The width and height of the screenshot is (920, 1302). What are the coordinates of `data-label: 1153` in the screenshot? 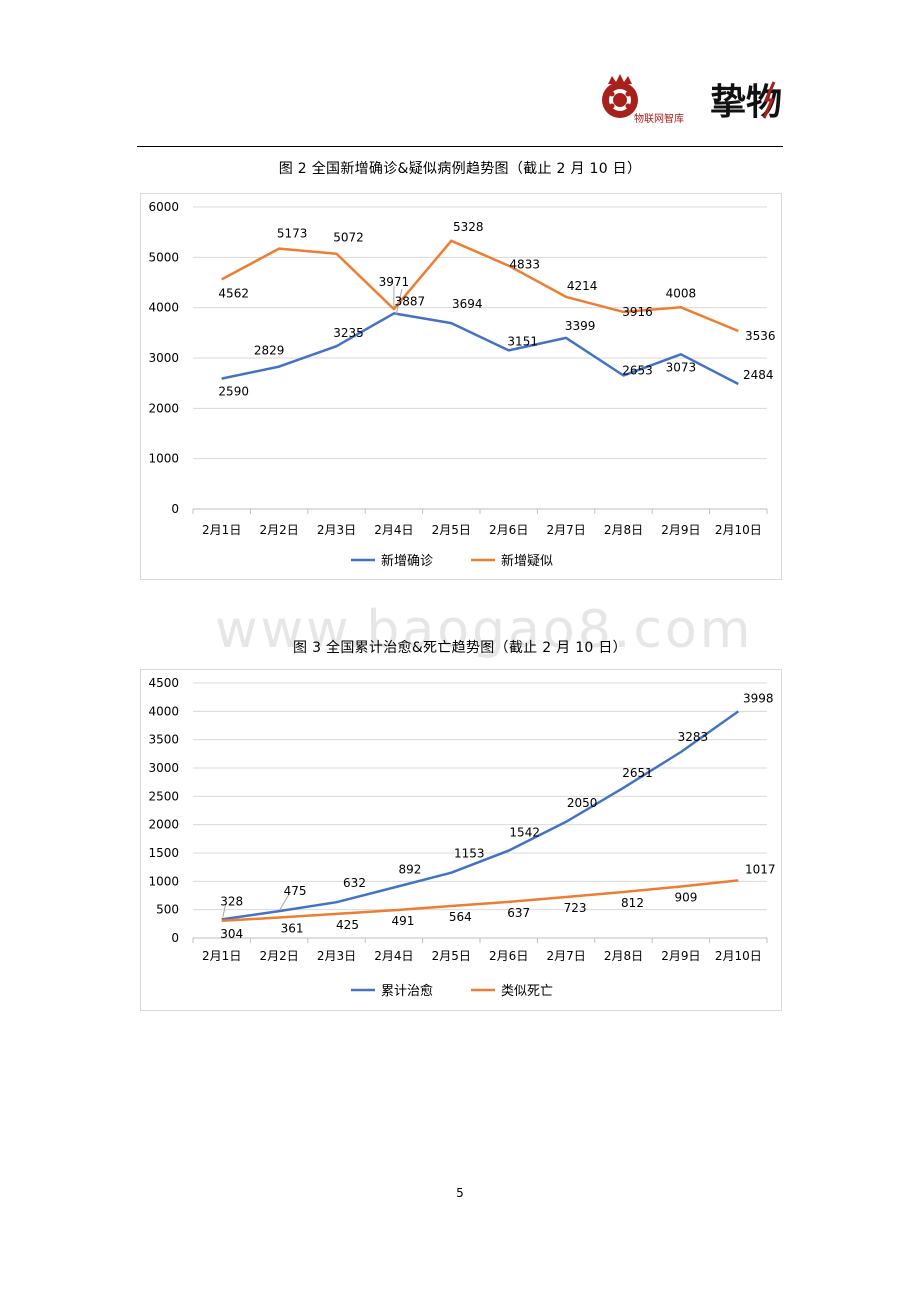 It's located at (469, 854).